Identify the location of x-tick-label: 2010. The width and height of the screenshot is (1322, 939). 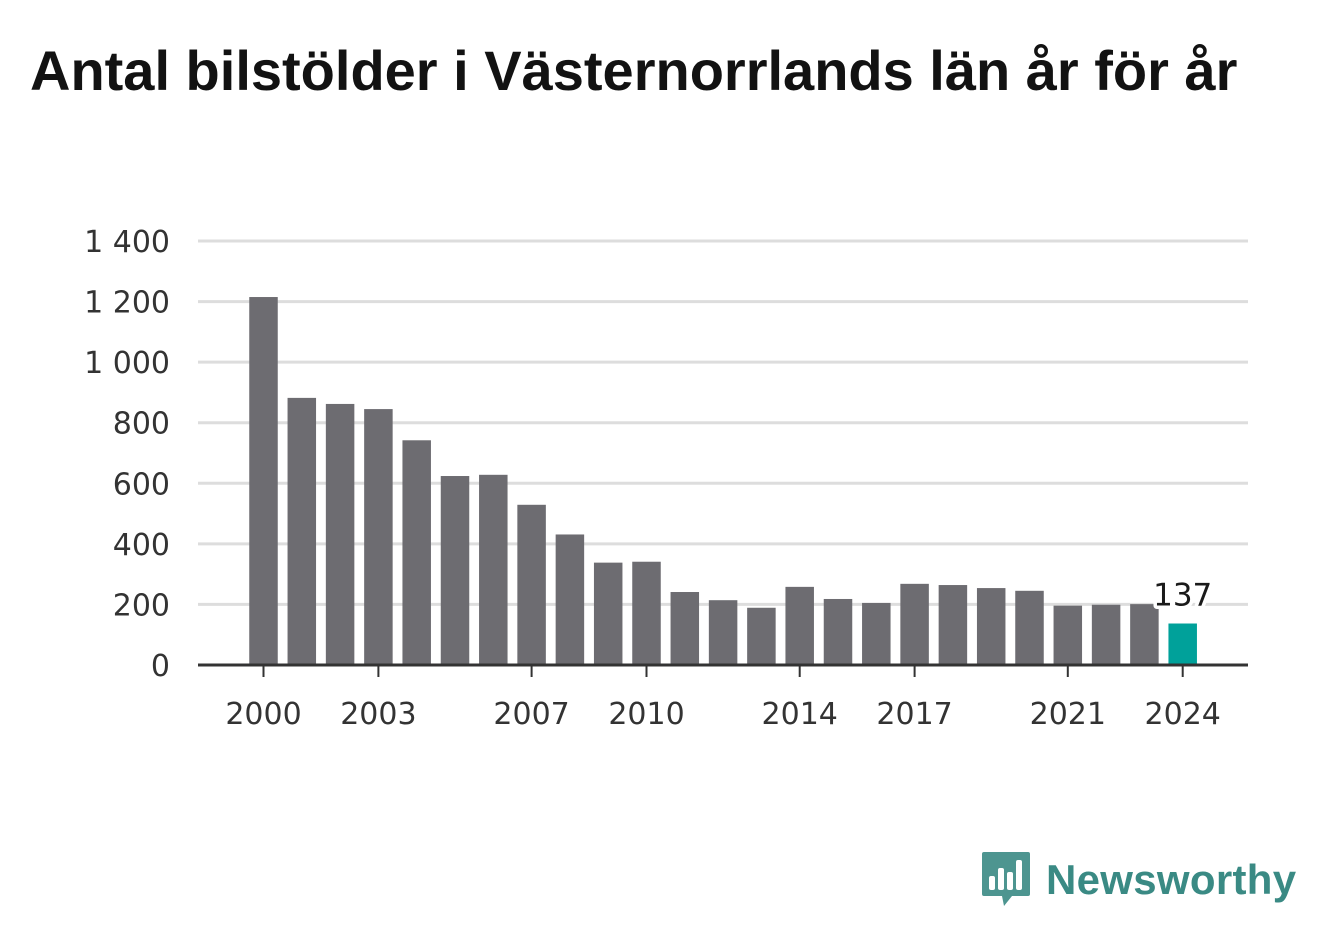
(646, 714).